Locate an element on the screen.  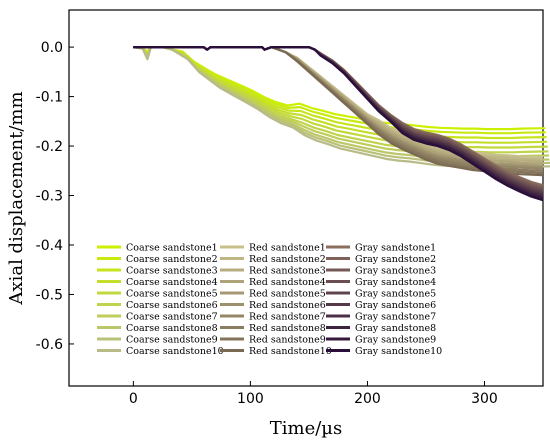
x-tick-label: 0 is located at coordinates (133, 399).